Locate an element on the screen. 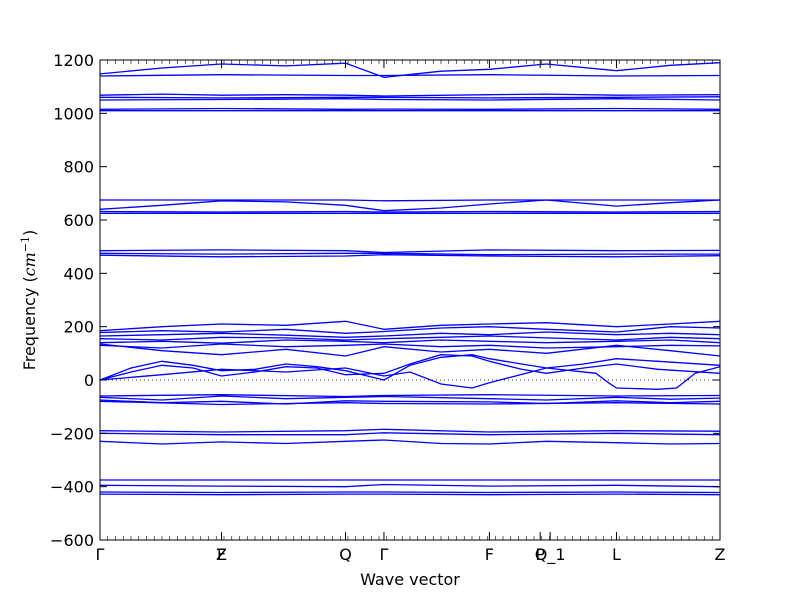  y-axis-title-main: Frequency ( is located at coordinates (29, 323).